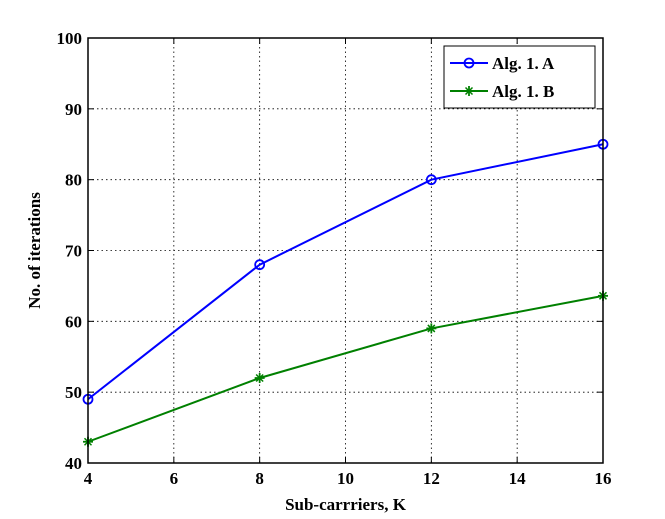 This screenshot has width=665, height=519. What do you see at coordinates (73, 251) in the screenshot?
I see `y-tick-label: 70` at bounding box center [73, 251].